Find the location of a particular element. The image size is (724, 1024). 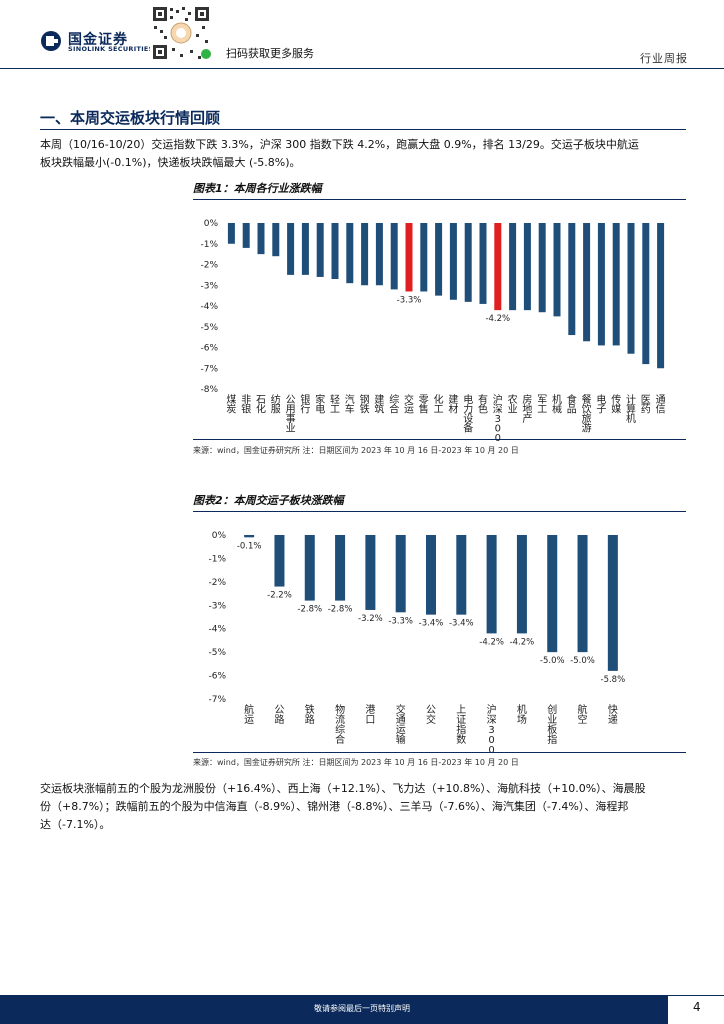

category-label: 事 is located at coordinates (291, 418).